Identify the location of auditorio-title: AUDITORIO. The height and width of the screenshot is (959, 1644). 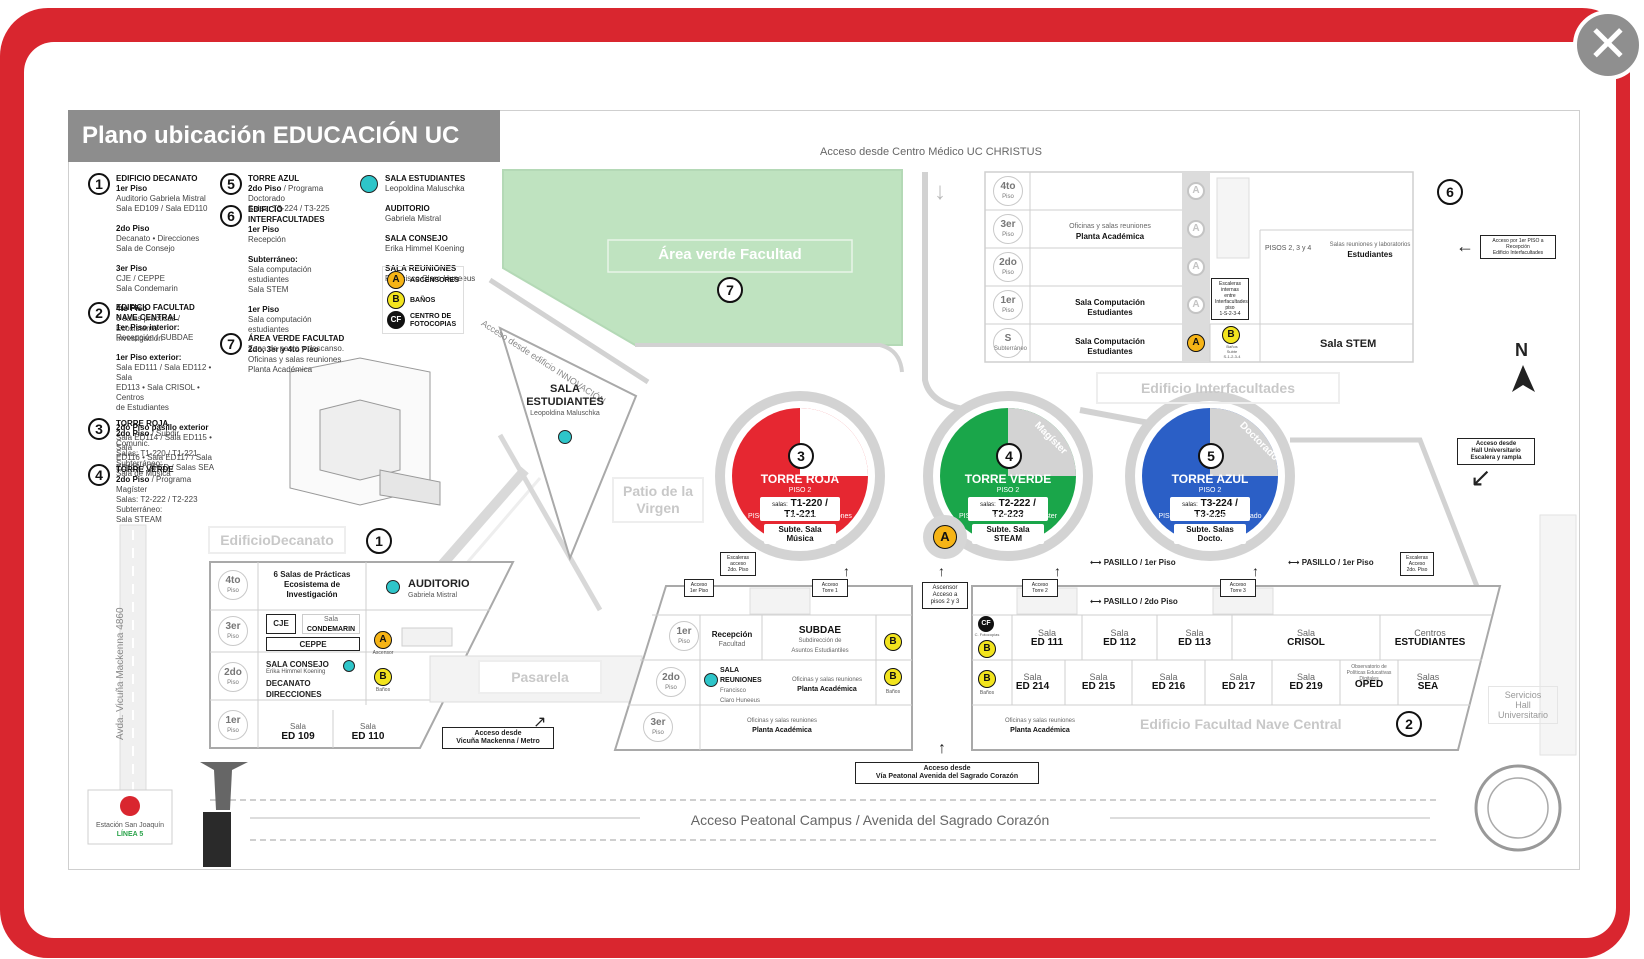
(439, 584).